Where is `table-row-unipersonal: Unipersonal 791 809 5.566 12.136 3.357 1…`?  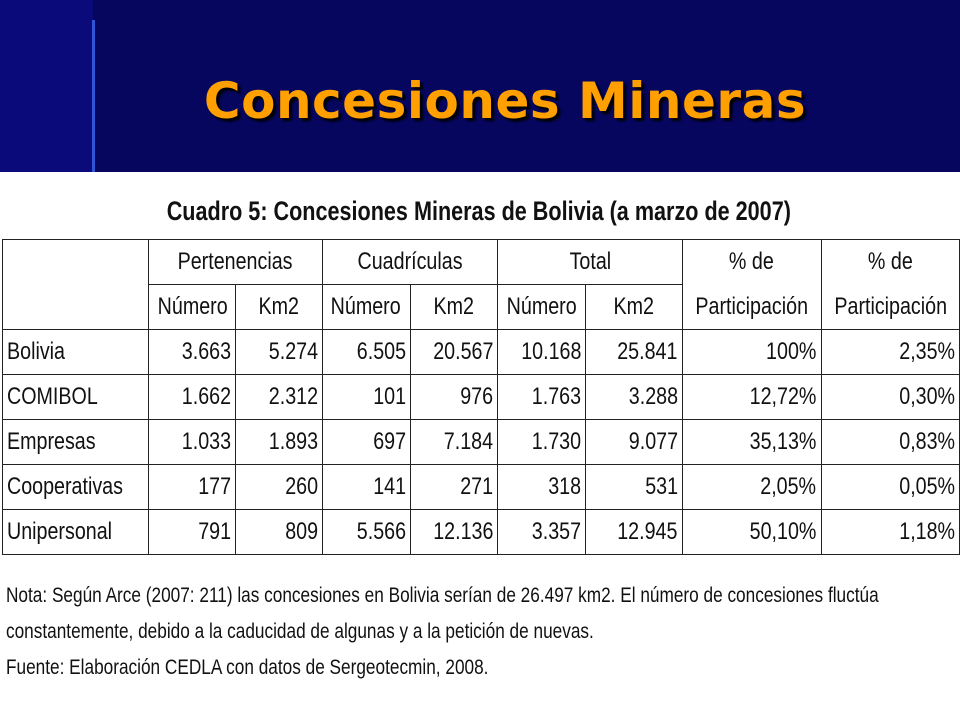
table-row-unipersonal: Unipersonal 791 809 5.566 12.136 3.357 1… is located at coordinates (480, 532).